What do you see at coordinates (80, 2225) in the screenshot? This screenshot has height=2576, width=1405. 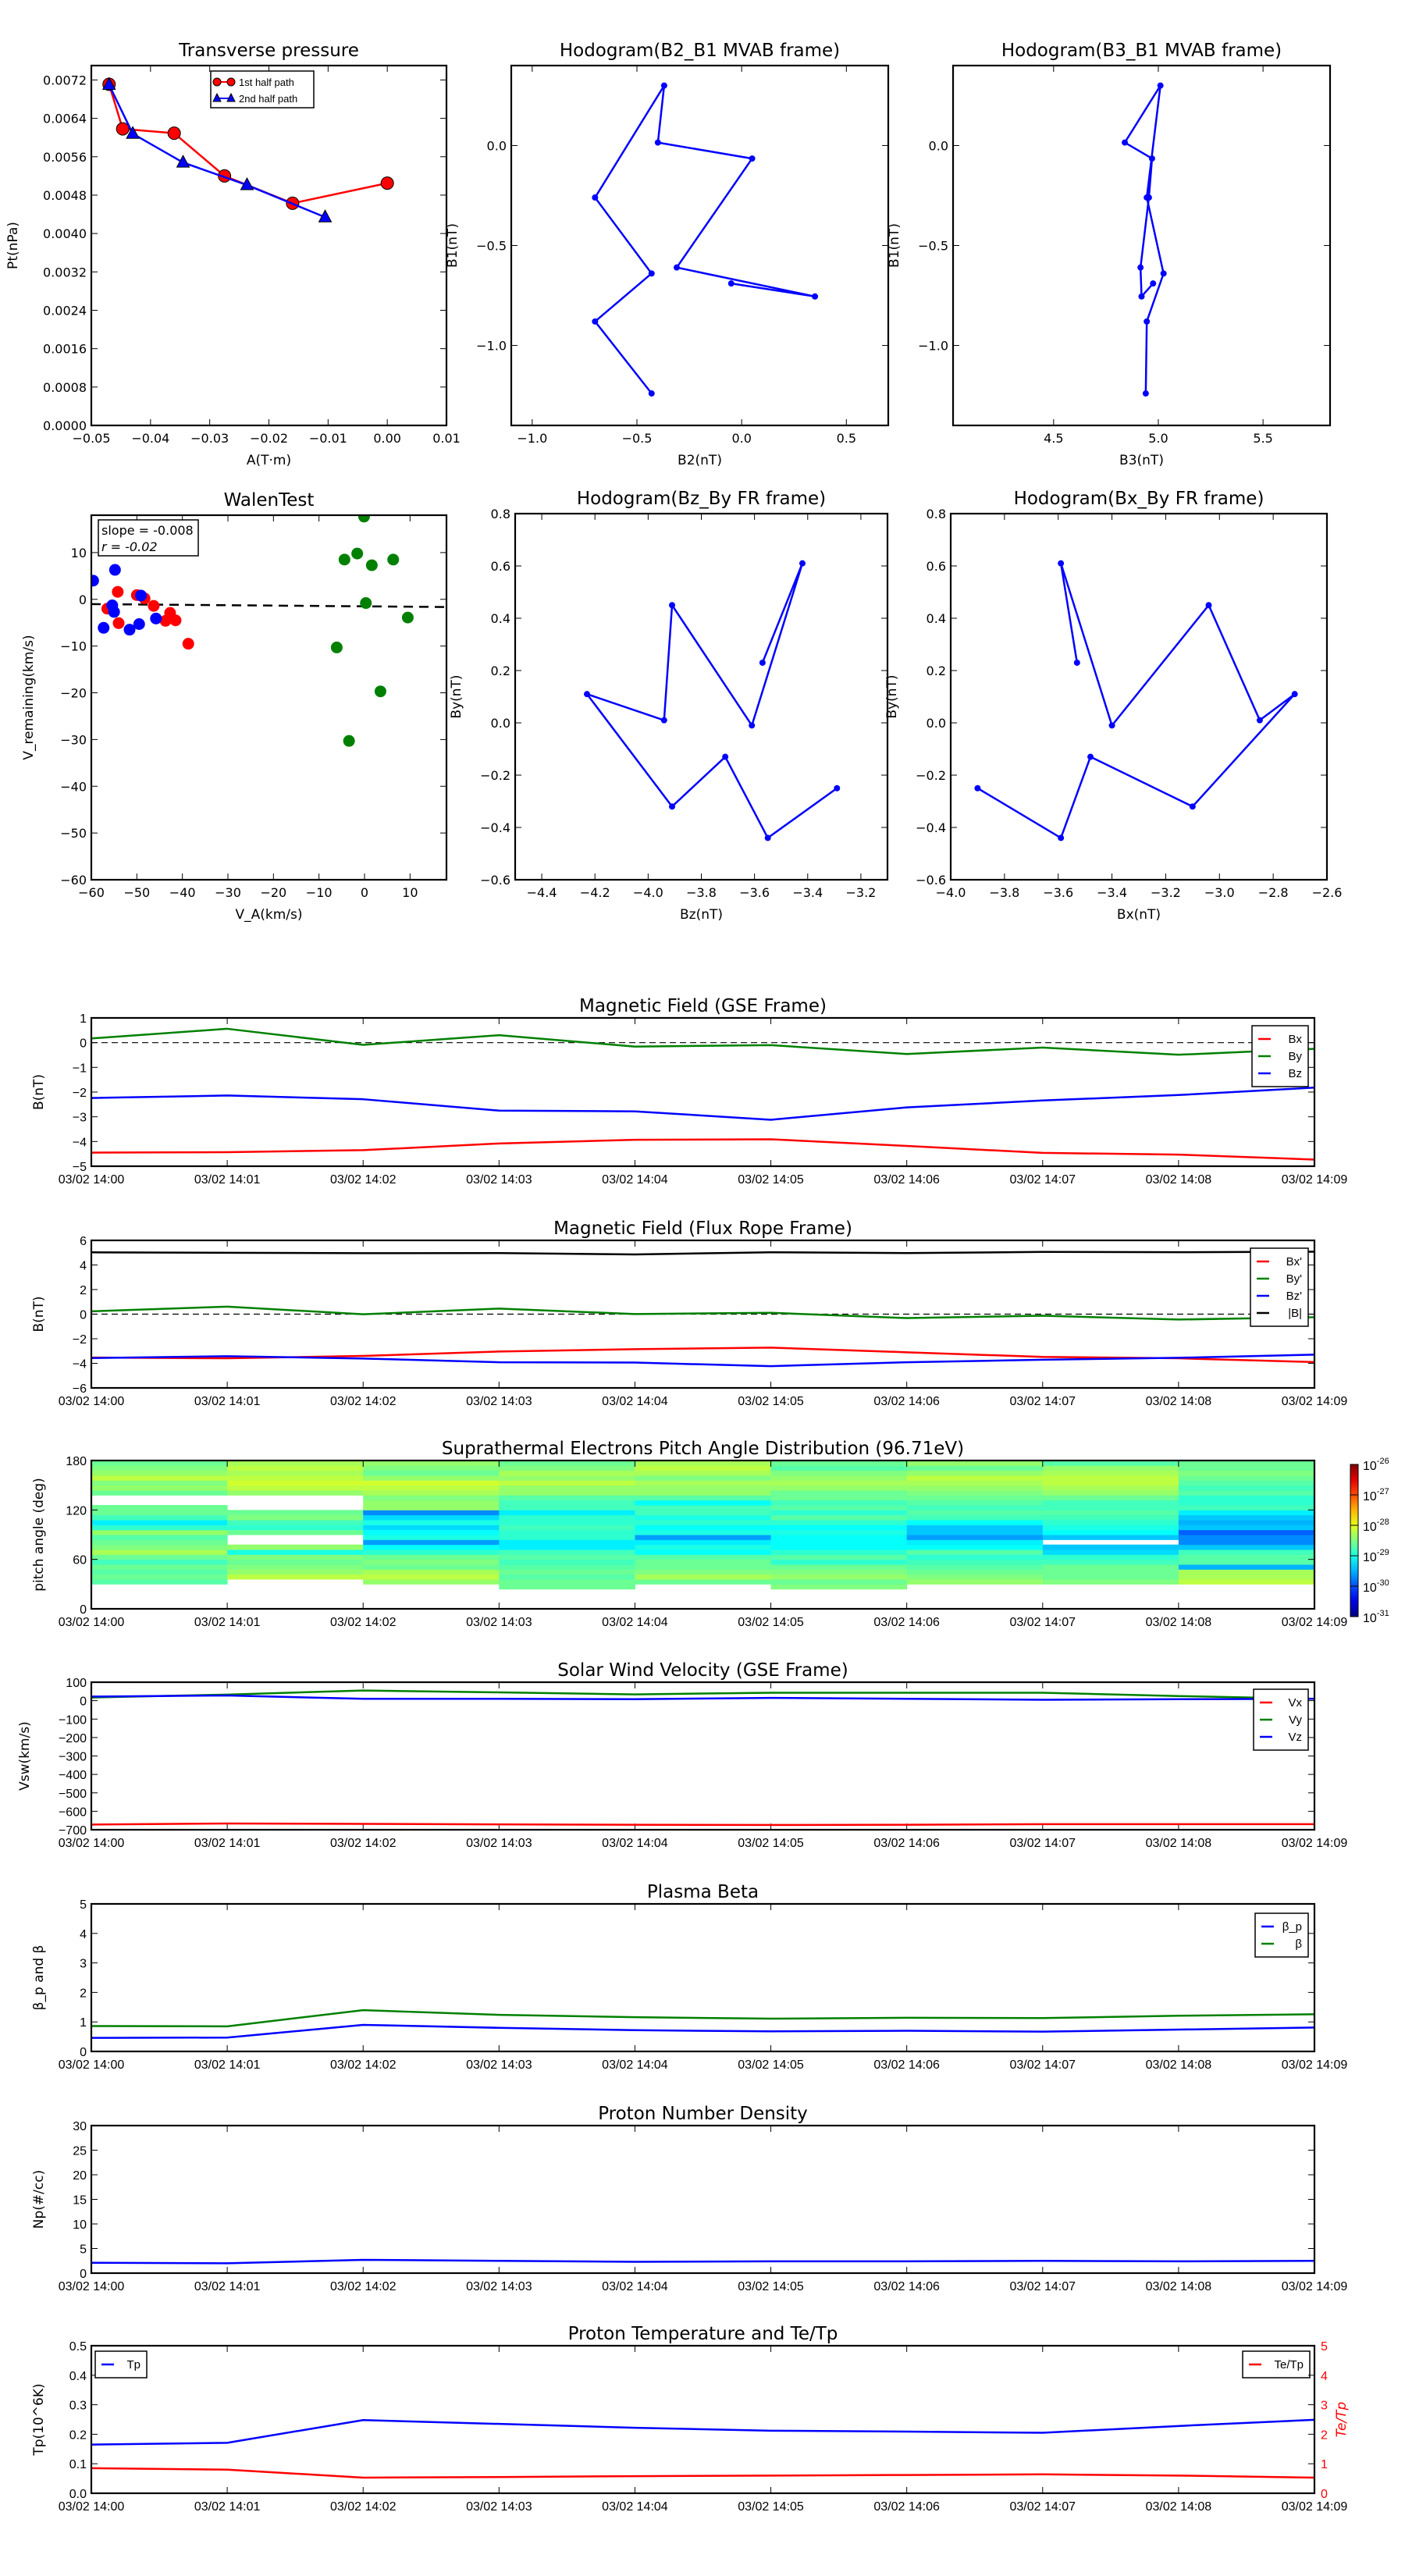 I see `y-tick-label: 10` at bounding box center [80, 2225].